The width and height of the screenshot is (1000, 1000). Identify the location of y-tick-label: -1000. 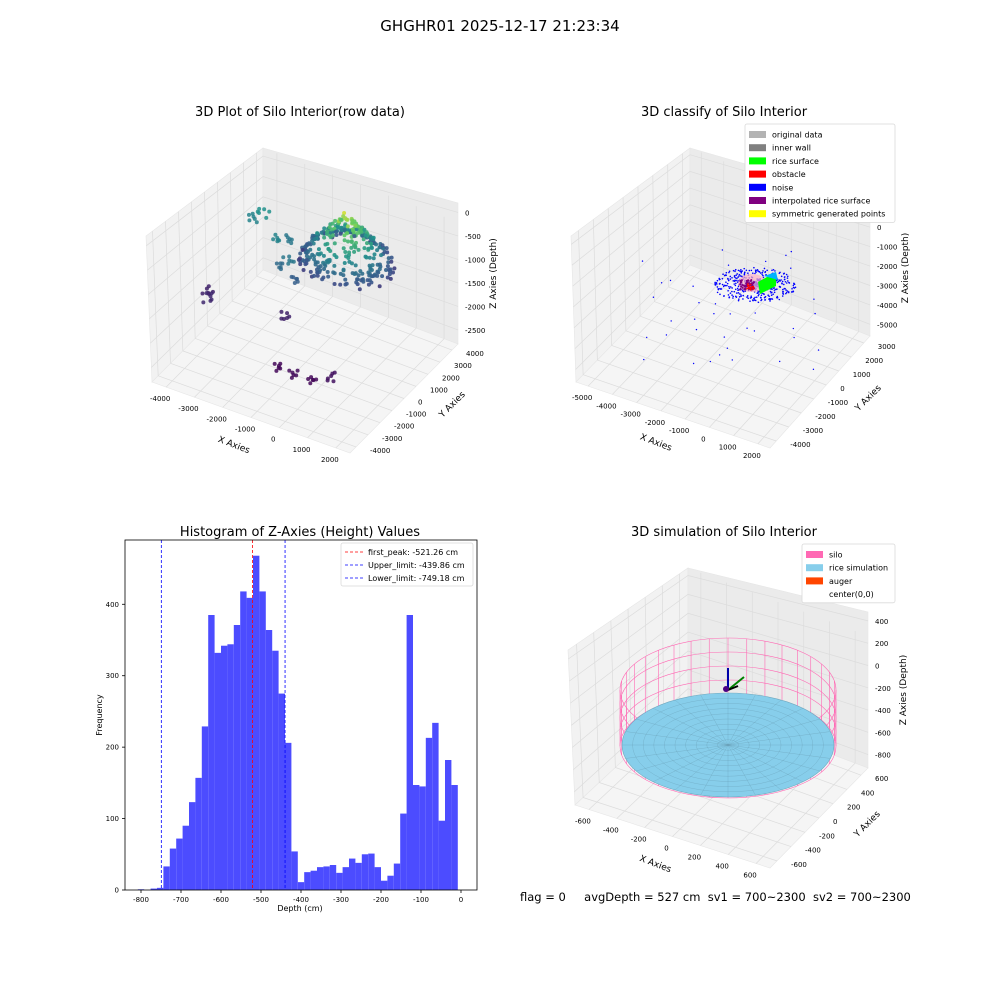
(838, 403).